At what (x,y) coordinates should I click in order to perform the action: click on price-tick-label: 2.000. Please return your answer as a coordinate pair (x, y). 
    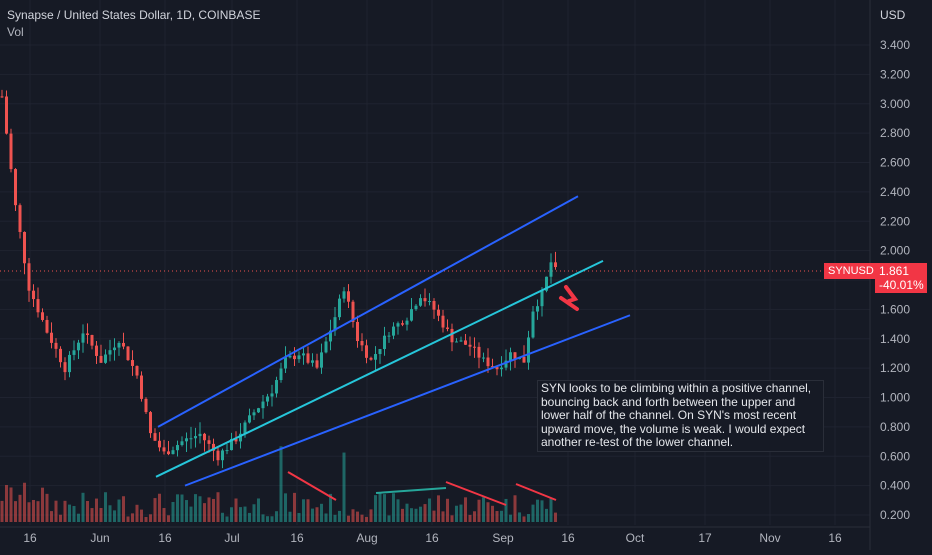
    Looking at the image, I should click on (895, 251).